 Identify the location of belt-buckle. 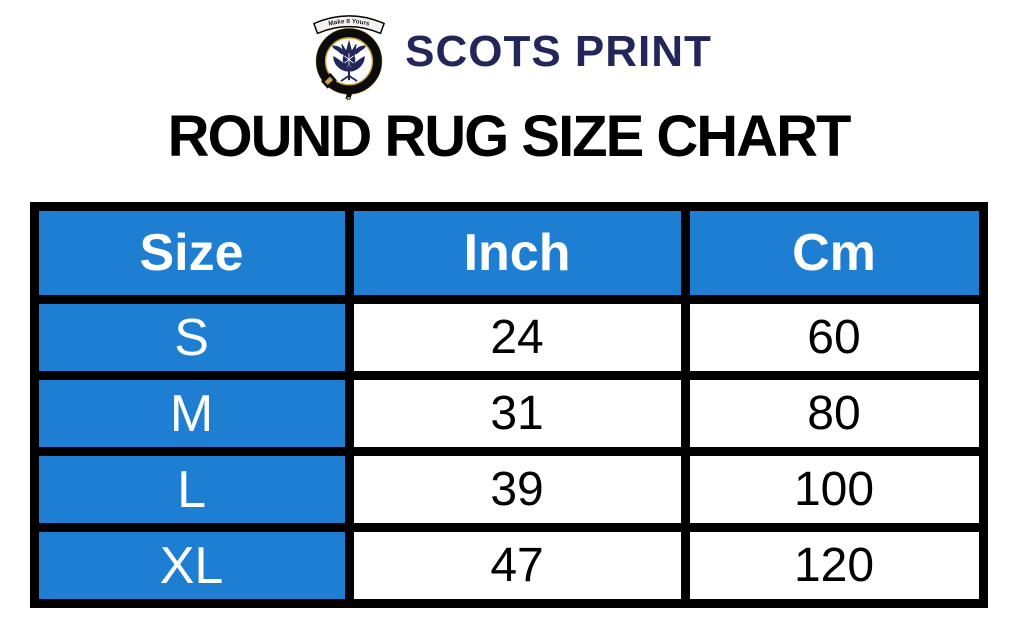
(328, 80).